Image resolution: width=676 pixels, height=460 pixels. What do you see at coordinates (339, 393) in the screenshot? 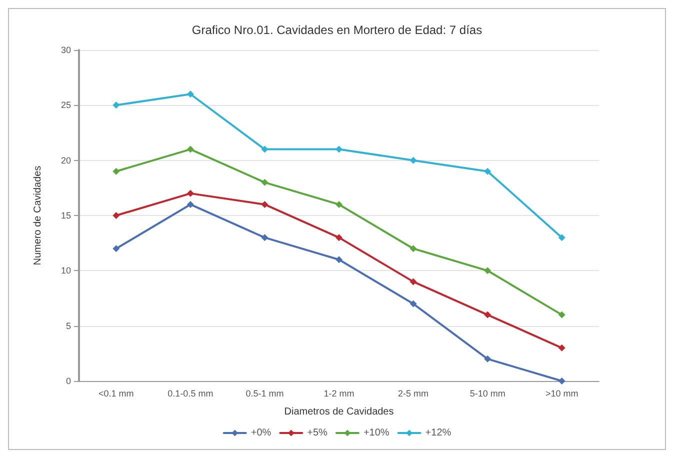
I see `x-tick-label: 1-2 mm` at bounding box center [339, 393].